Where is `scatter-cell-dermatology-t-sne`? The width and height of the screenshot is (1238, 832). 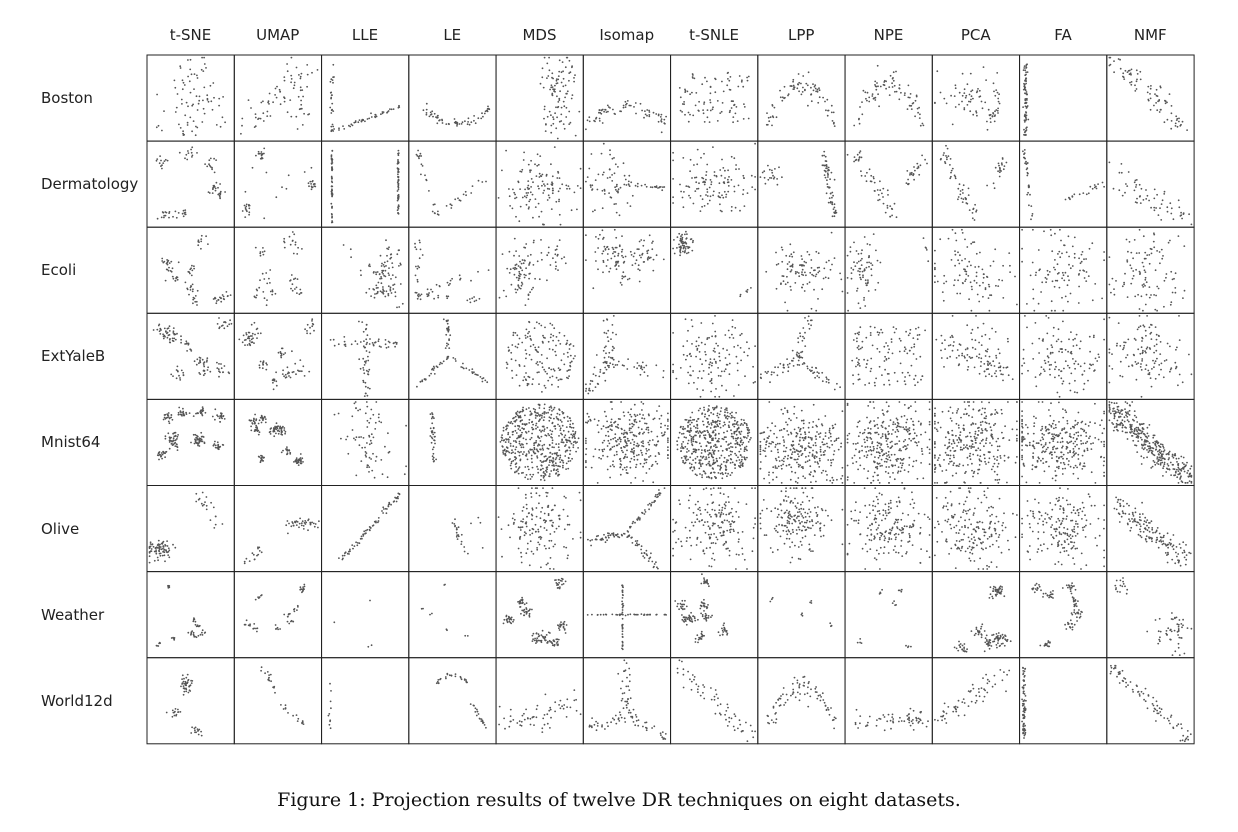 scatter-cell-dermatology-t-sne is located at coordinates (190, 184).